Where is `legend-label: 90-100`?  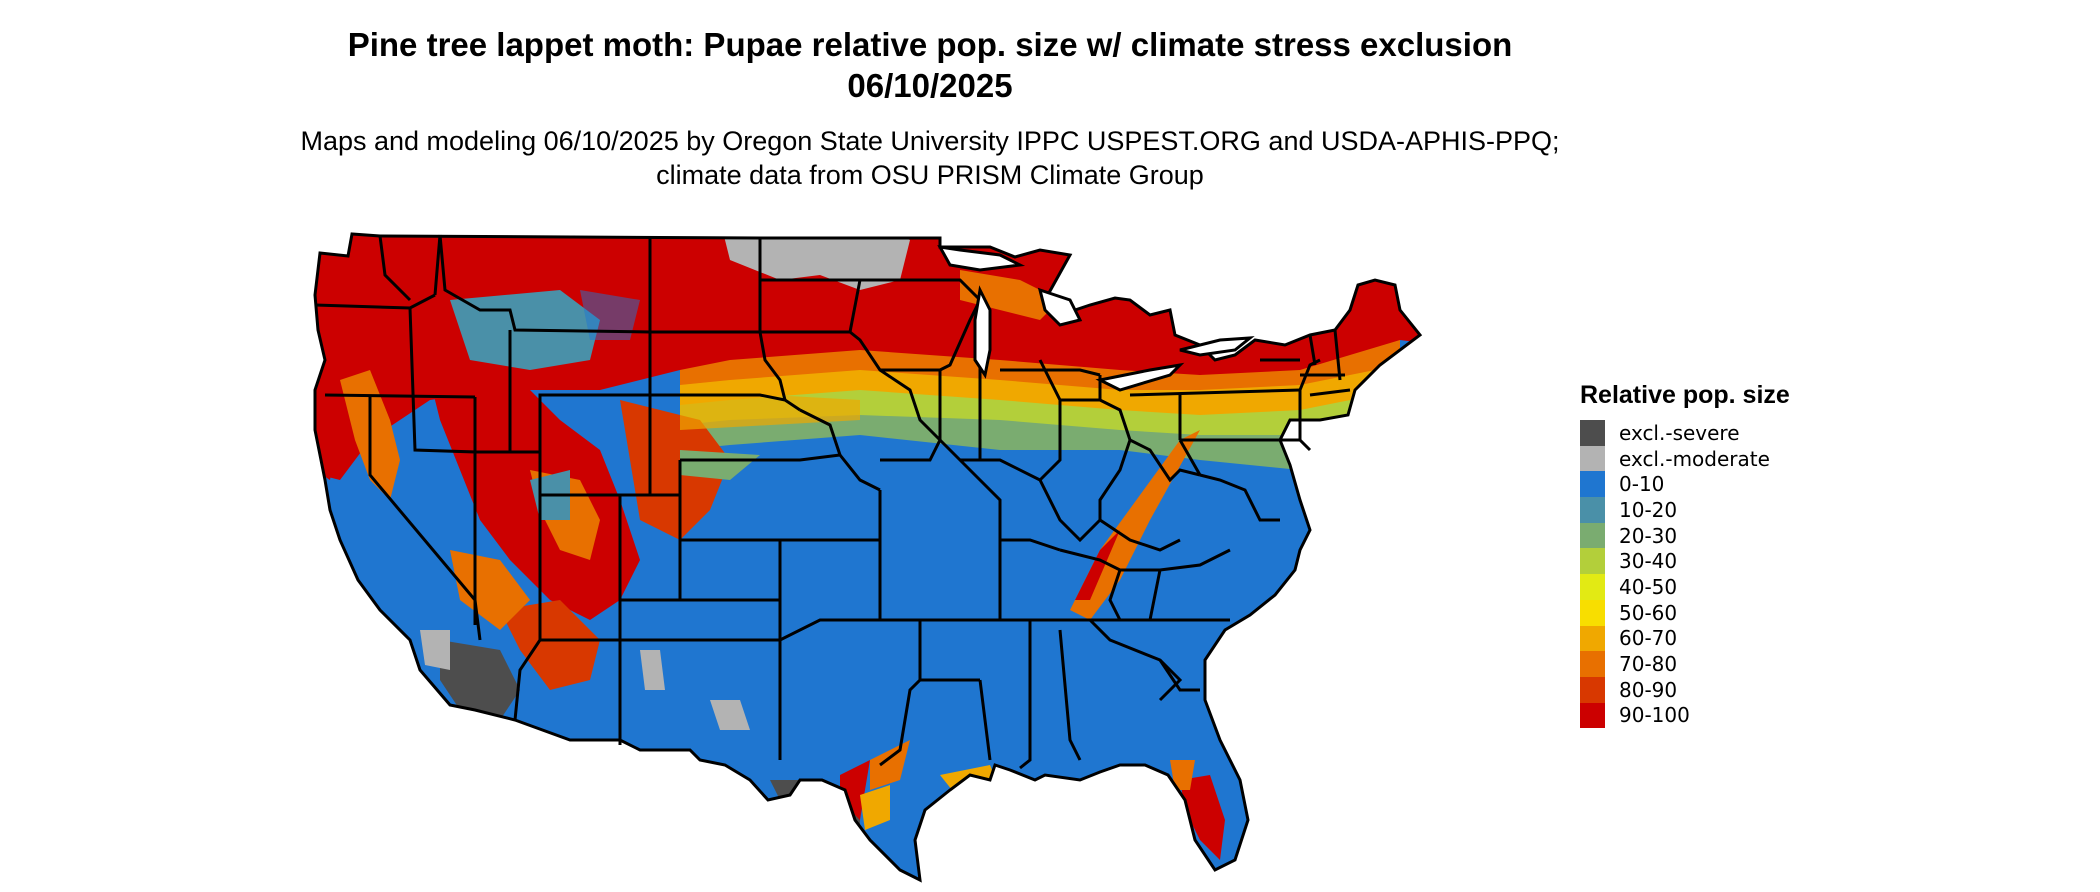
legend-label: 90-100 is located at coordinates (1654, 715).